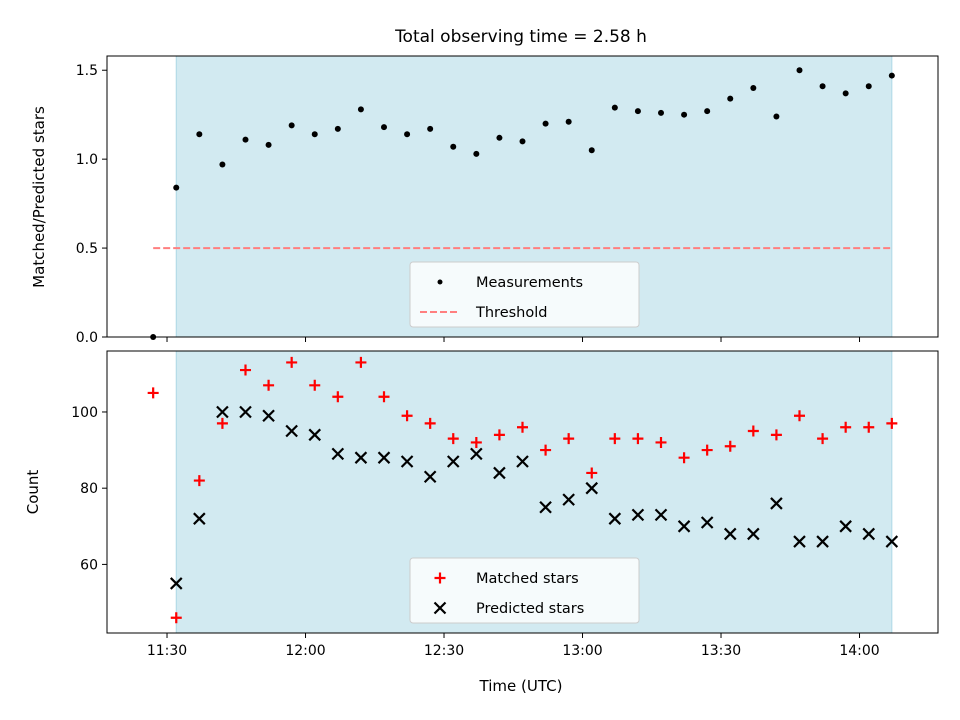  I want to click on legend: Matched stars Predicted stars, so click(524, 590).